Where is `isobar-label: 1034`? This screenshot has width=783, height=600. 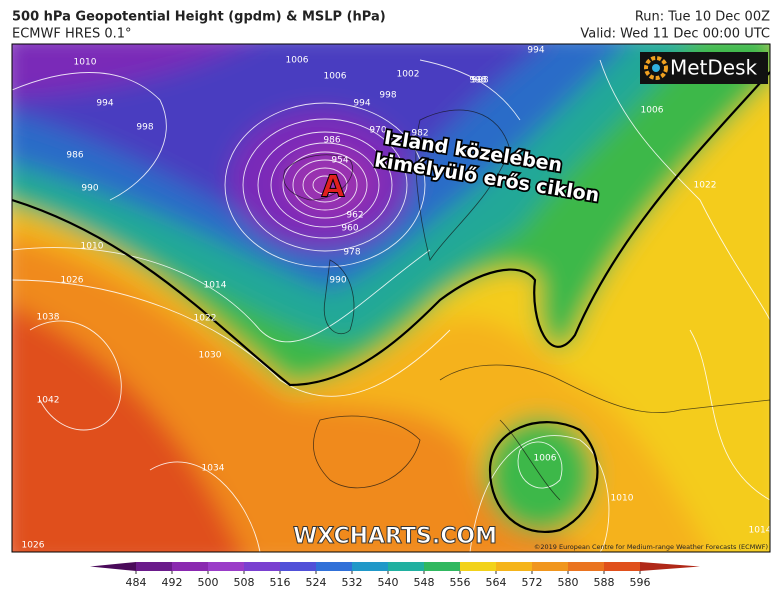
isobar-label: 1034 is located at coordinates (213, 469).